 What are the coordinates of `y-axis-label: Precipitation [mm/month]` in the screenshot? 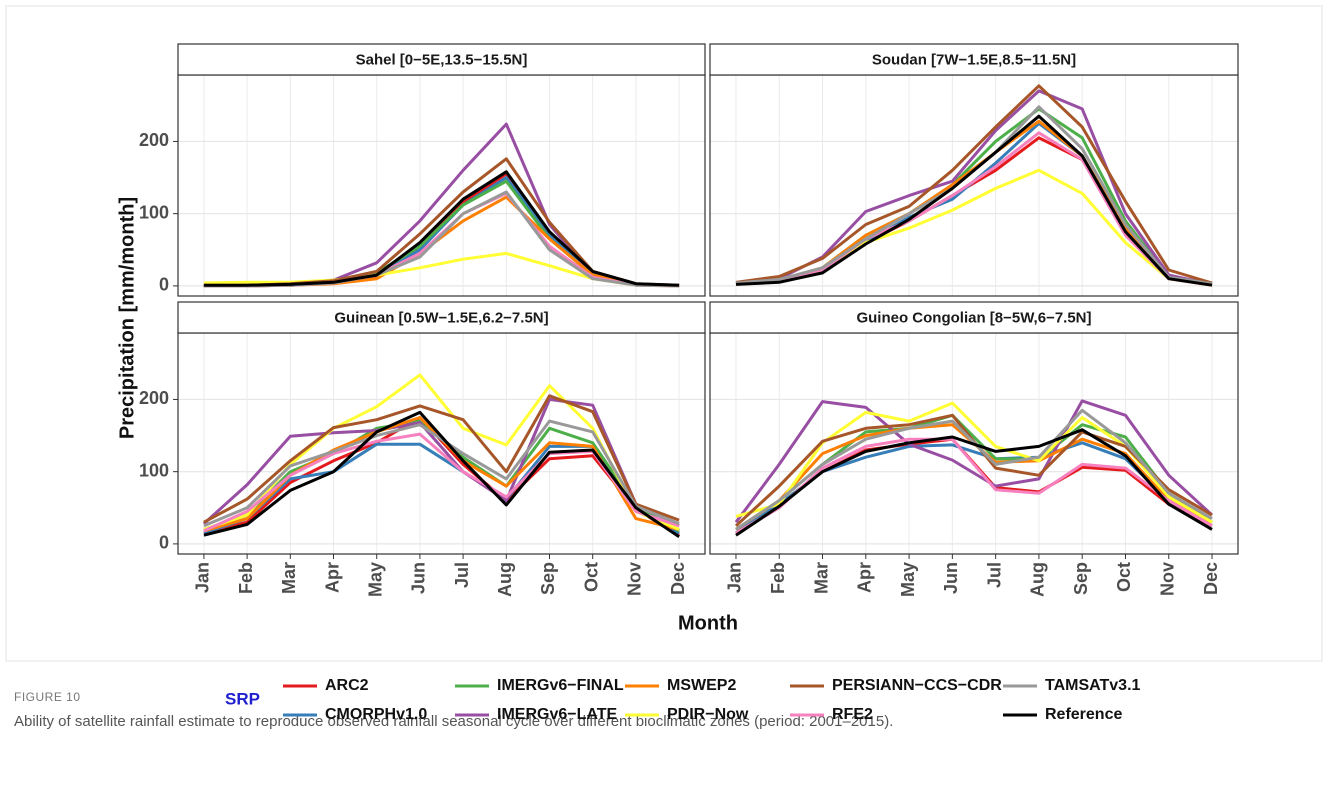 It's located at (127, 318).